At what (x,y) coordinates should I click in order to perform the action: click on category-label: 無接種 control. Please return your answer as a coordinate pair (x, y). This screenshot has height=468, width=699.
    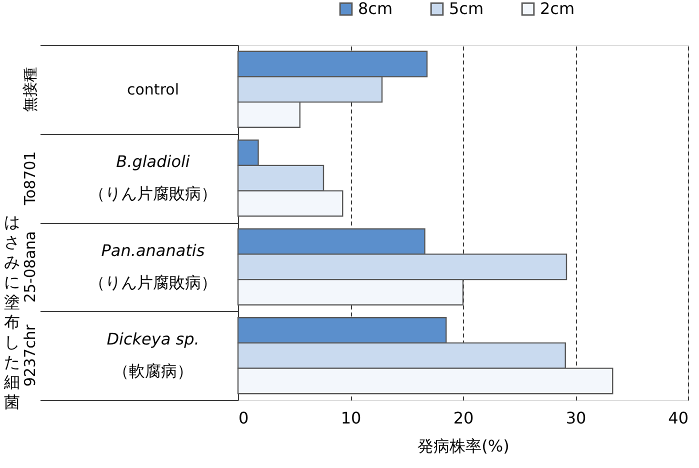
    Looking at the image, I should click on (100, 89).